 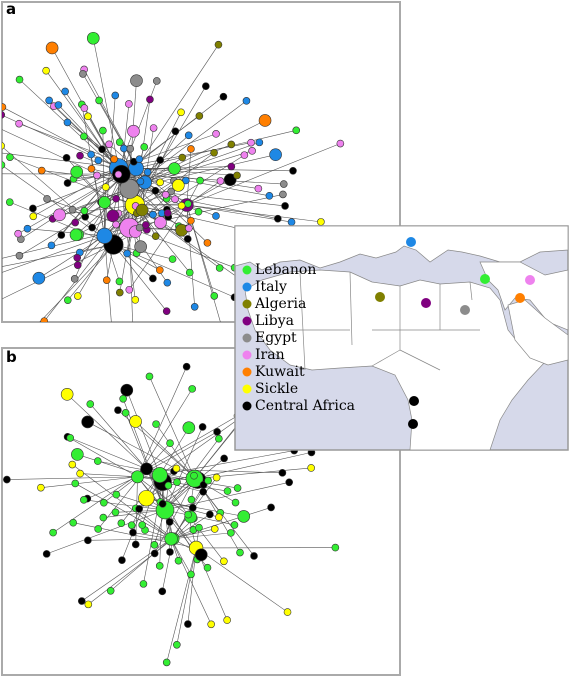 What do you see at coordinates (385, 321) in the screenshot?
I see `borders` at bounding box center [385, 321].